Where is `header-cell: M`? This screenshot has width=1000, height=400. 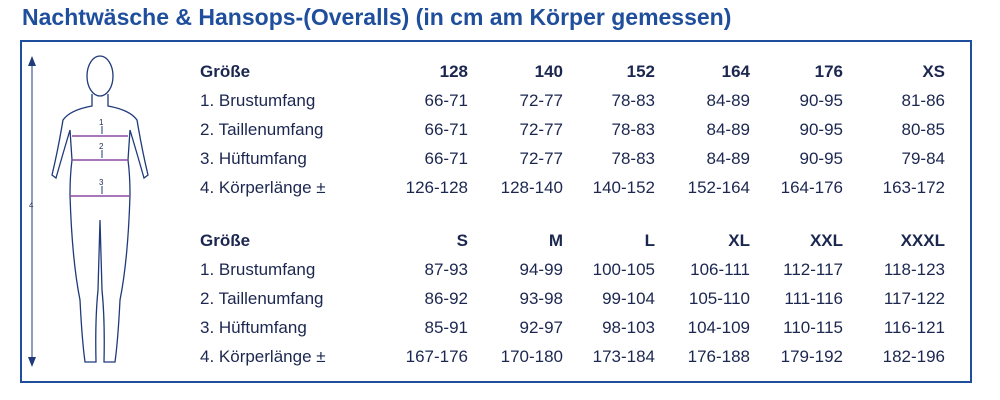 header-cell: M is located at coordinates (555, 240).